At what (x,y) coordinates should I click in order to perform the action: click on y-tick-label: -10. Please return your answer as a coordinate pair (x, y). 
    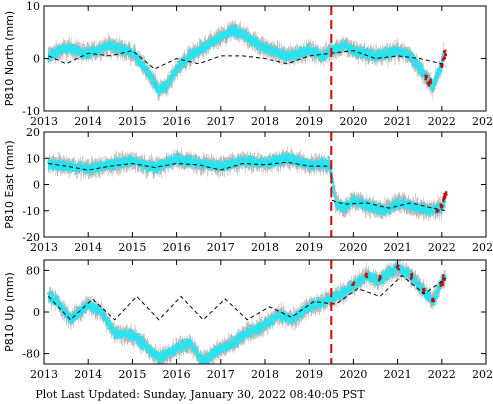
    Looking at the image, I should click on (31, 111).